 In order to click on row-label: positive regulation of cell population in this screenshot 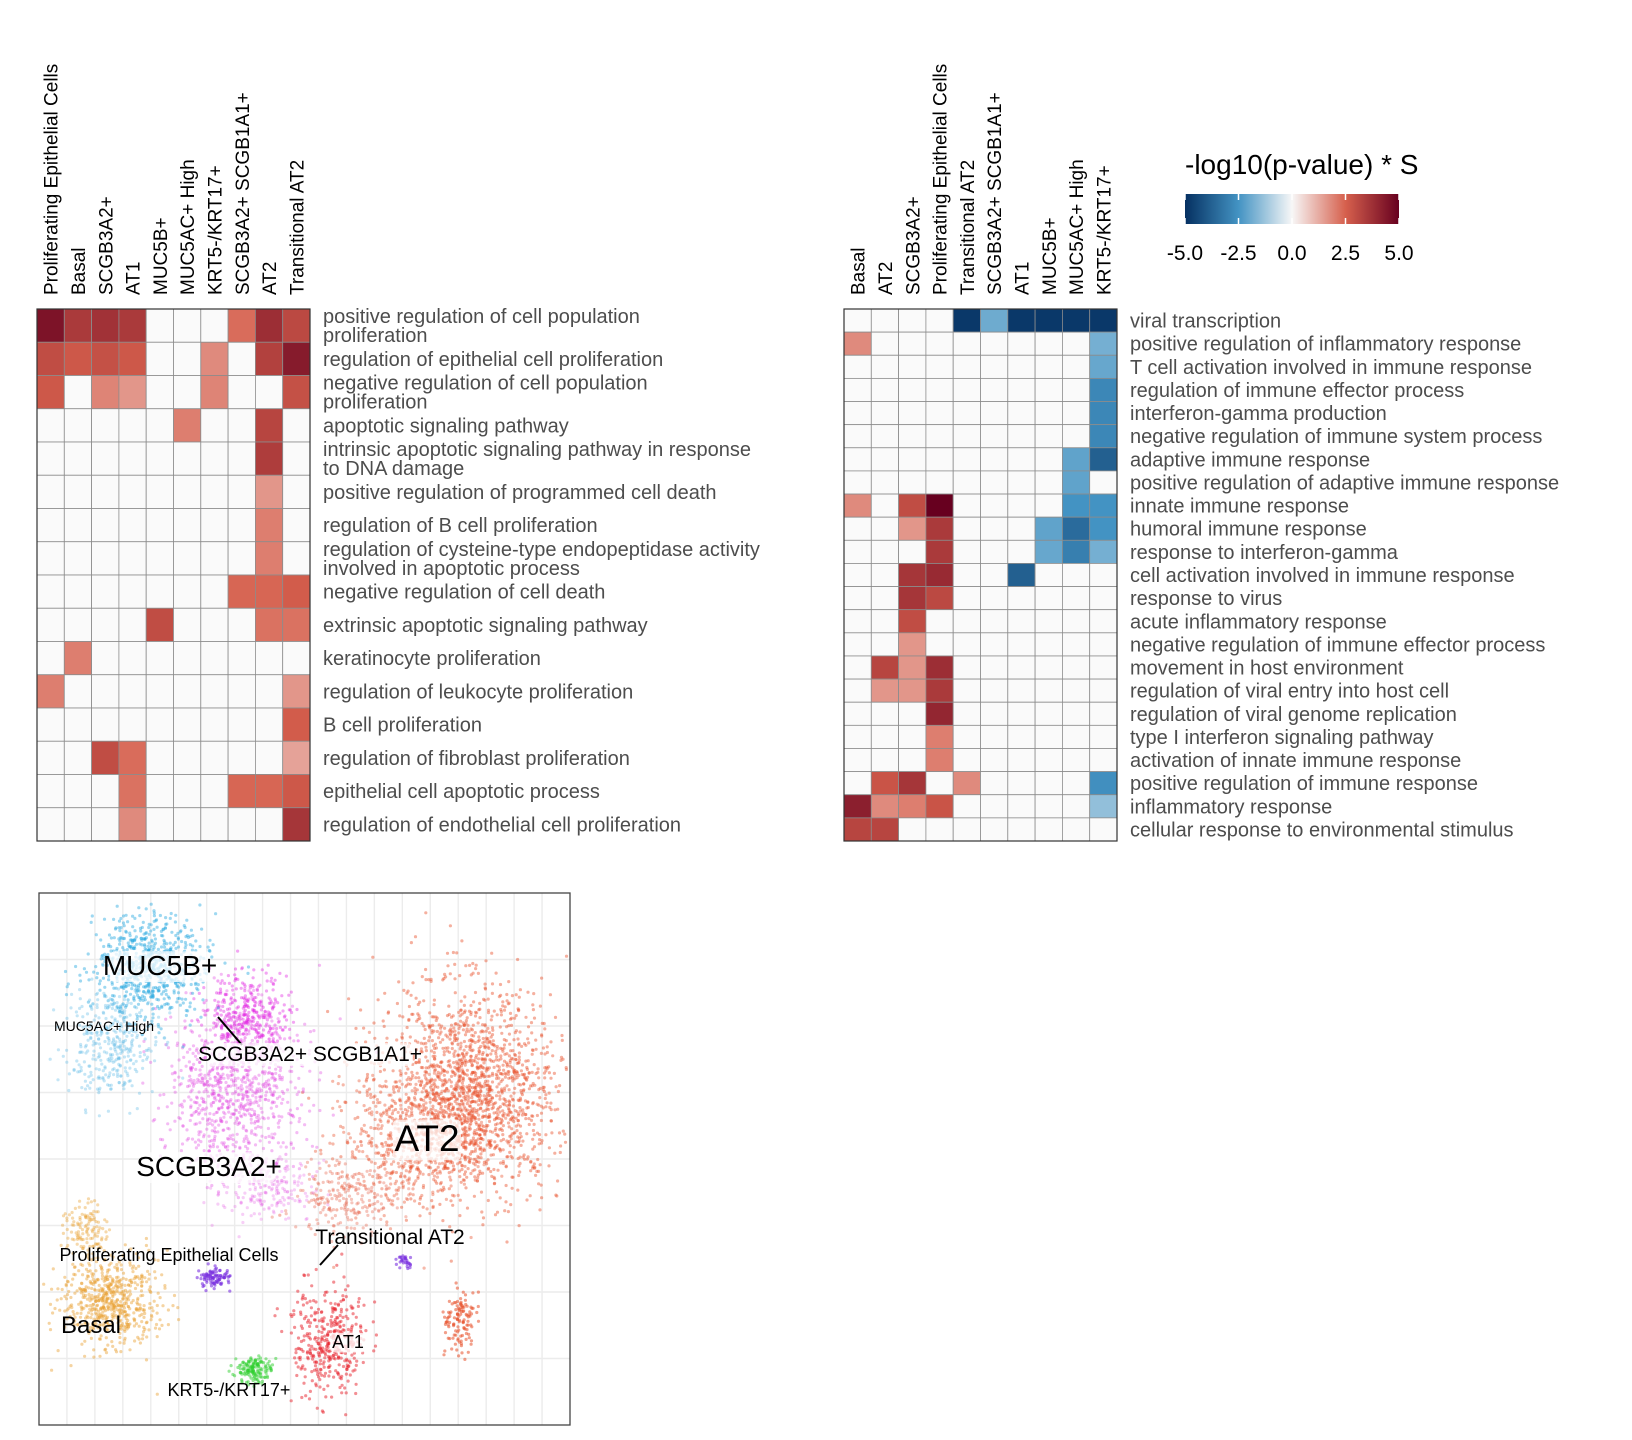, I will do `click(481, 317)`.